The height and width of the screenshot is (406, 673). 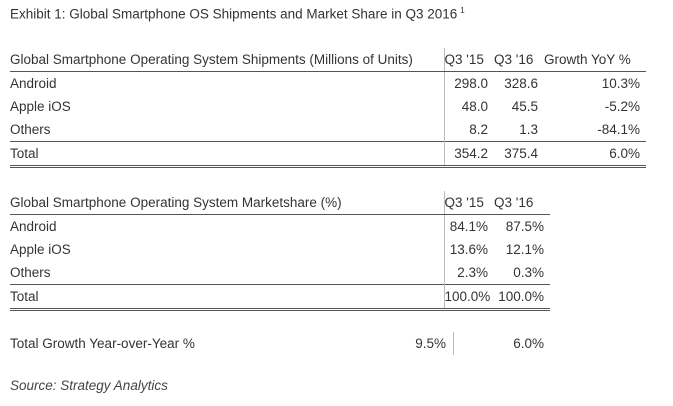 I want to click on marketshare-total-row: Total 100.0% 100.0%, so click(x=280, y=297).